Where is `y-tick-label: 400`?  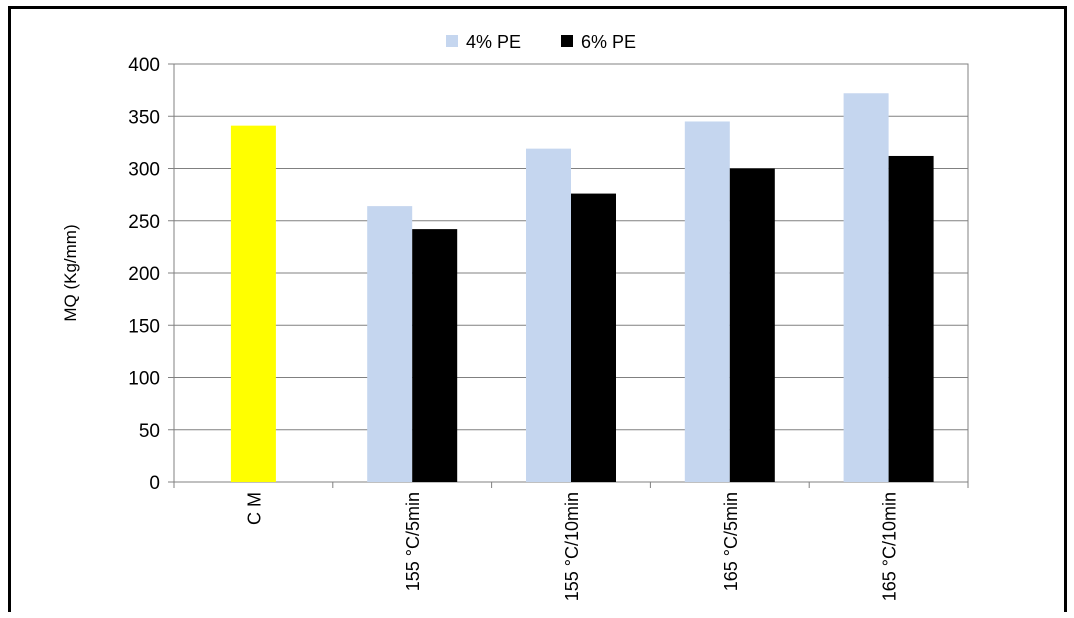
y-tick-label: 400 is located at coordinates (144, 65).